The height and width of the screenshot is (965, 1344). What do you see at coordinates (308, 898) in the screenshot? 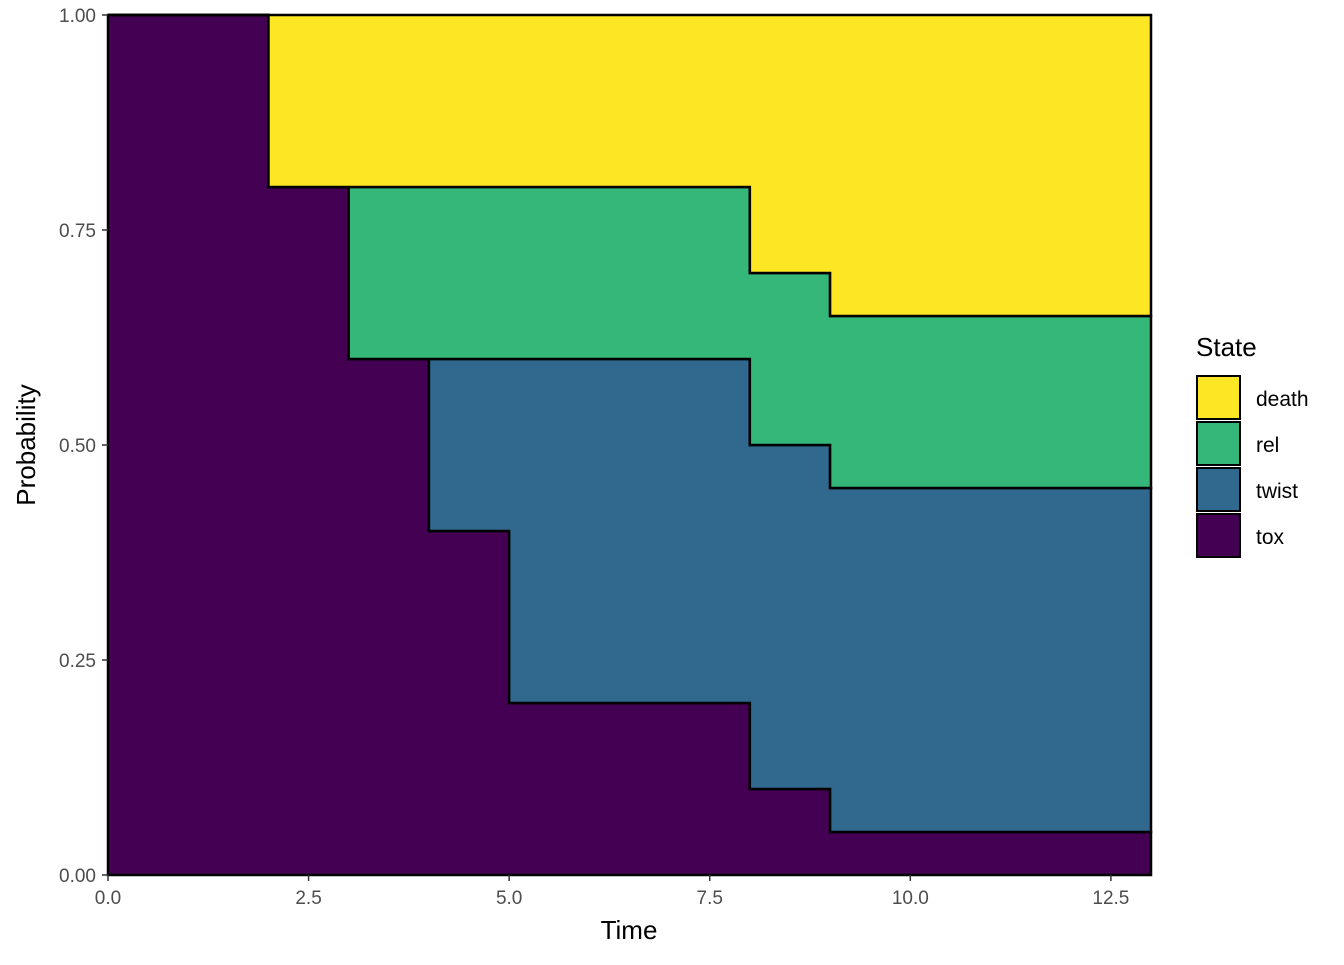
I see `x-tick-label: 2.5` at bounding box center [308, 898].